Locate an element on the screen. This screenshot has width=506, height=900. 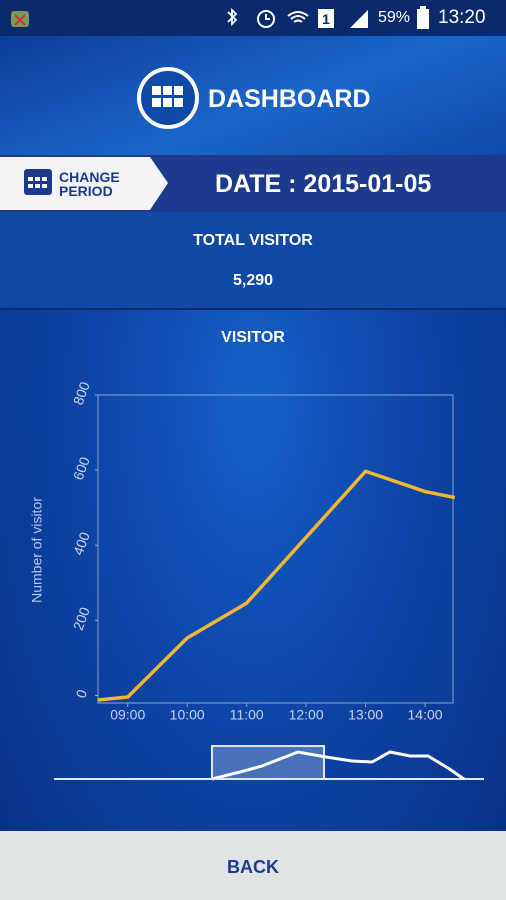
back-button: BACK is located at coordinates (253, 865).